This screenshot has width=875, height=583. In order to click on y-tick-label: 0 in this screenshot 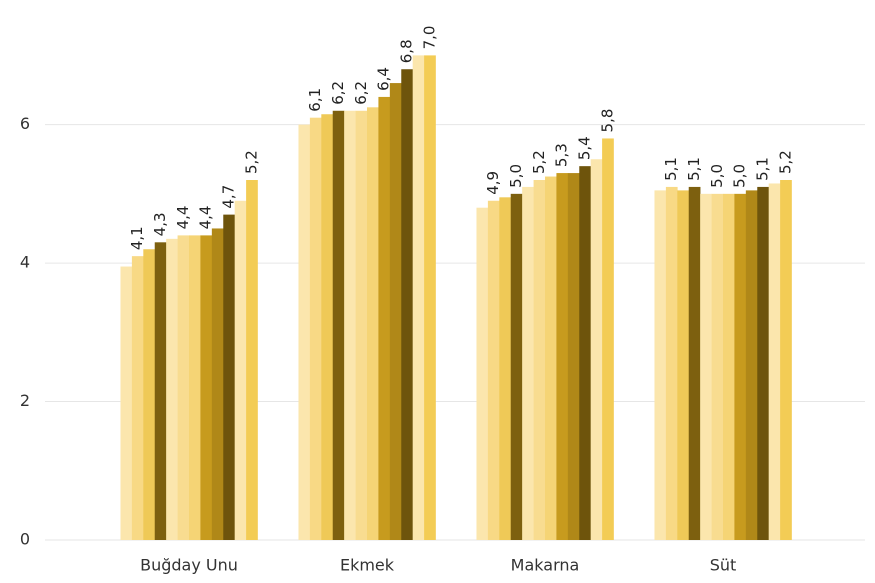, I will do `click(25, 539)`.